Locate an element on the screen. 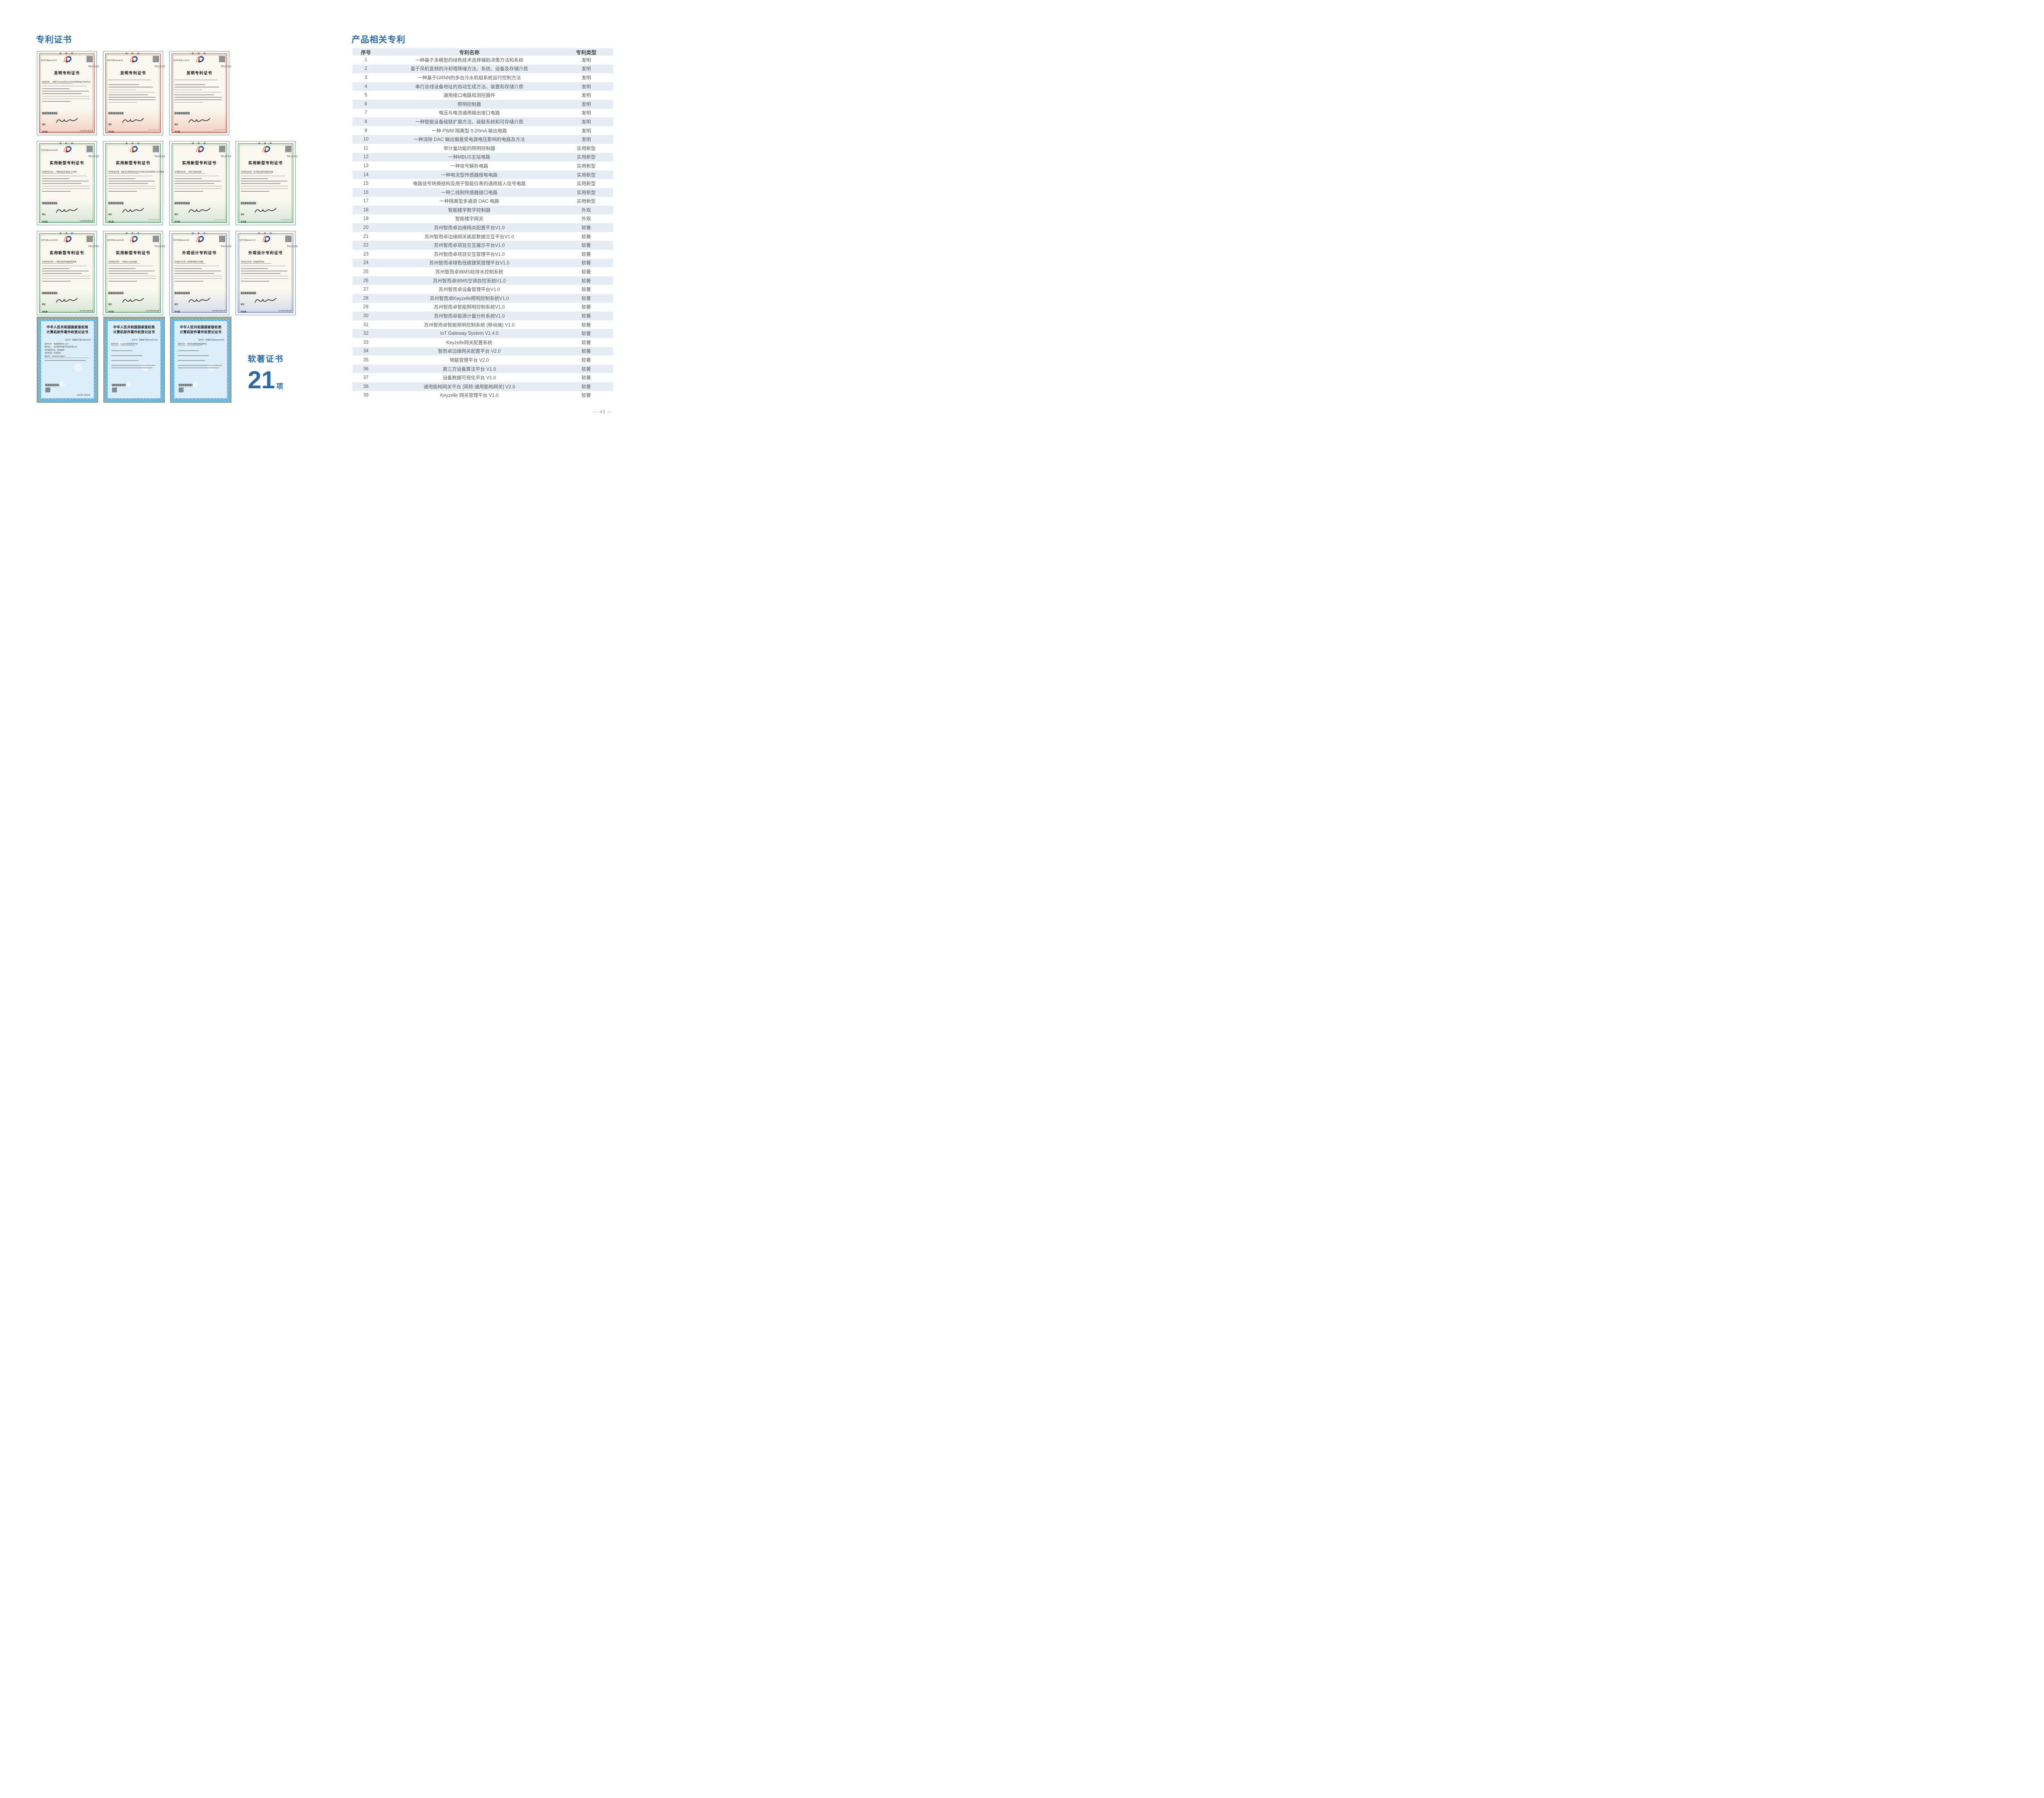  software-field-line: 权利取得方式：原始取得 is located at coordinates (68, 349).